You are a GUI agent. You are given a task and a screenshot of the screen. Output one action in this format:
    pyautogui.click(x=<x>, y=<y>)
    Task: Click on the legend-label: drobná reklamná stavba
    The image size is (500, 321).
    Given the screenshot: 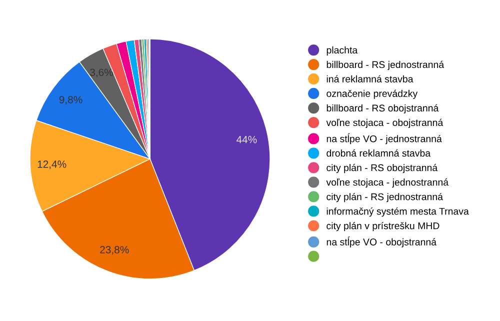 What is the action you would take?
    pyautogui.click(x=378, y=153)
    